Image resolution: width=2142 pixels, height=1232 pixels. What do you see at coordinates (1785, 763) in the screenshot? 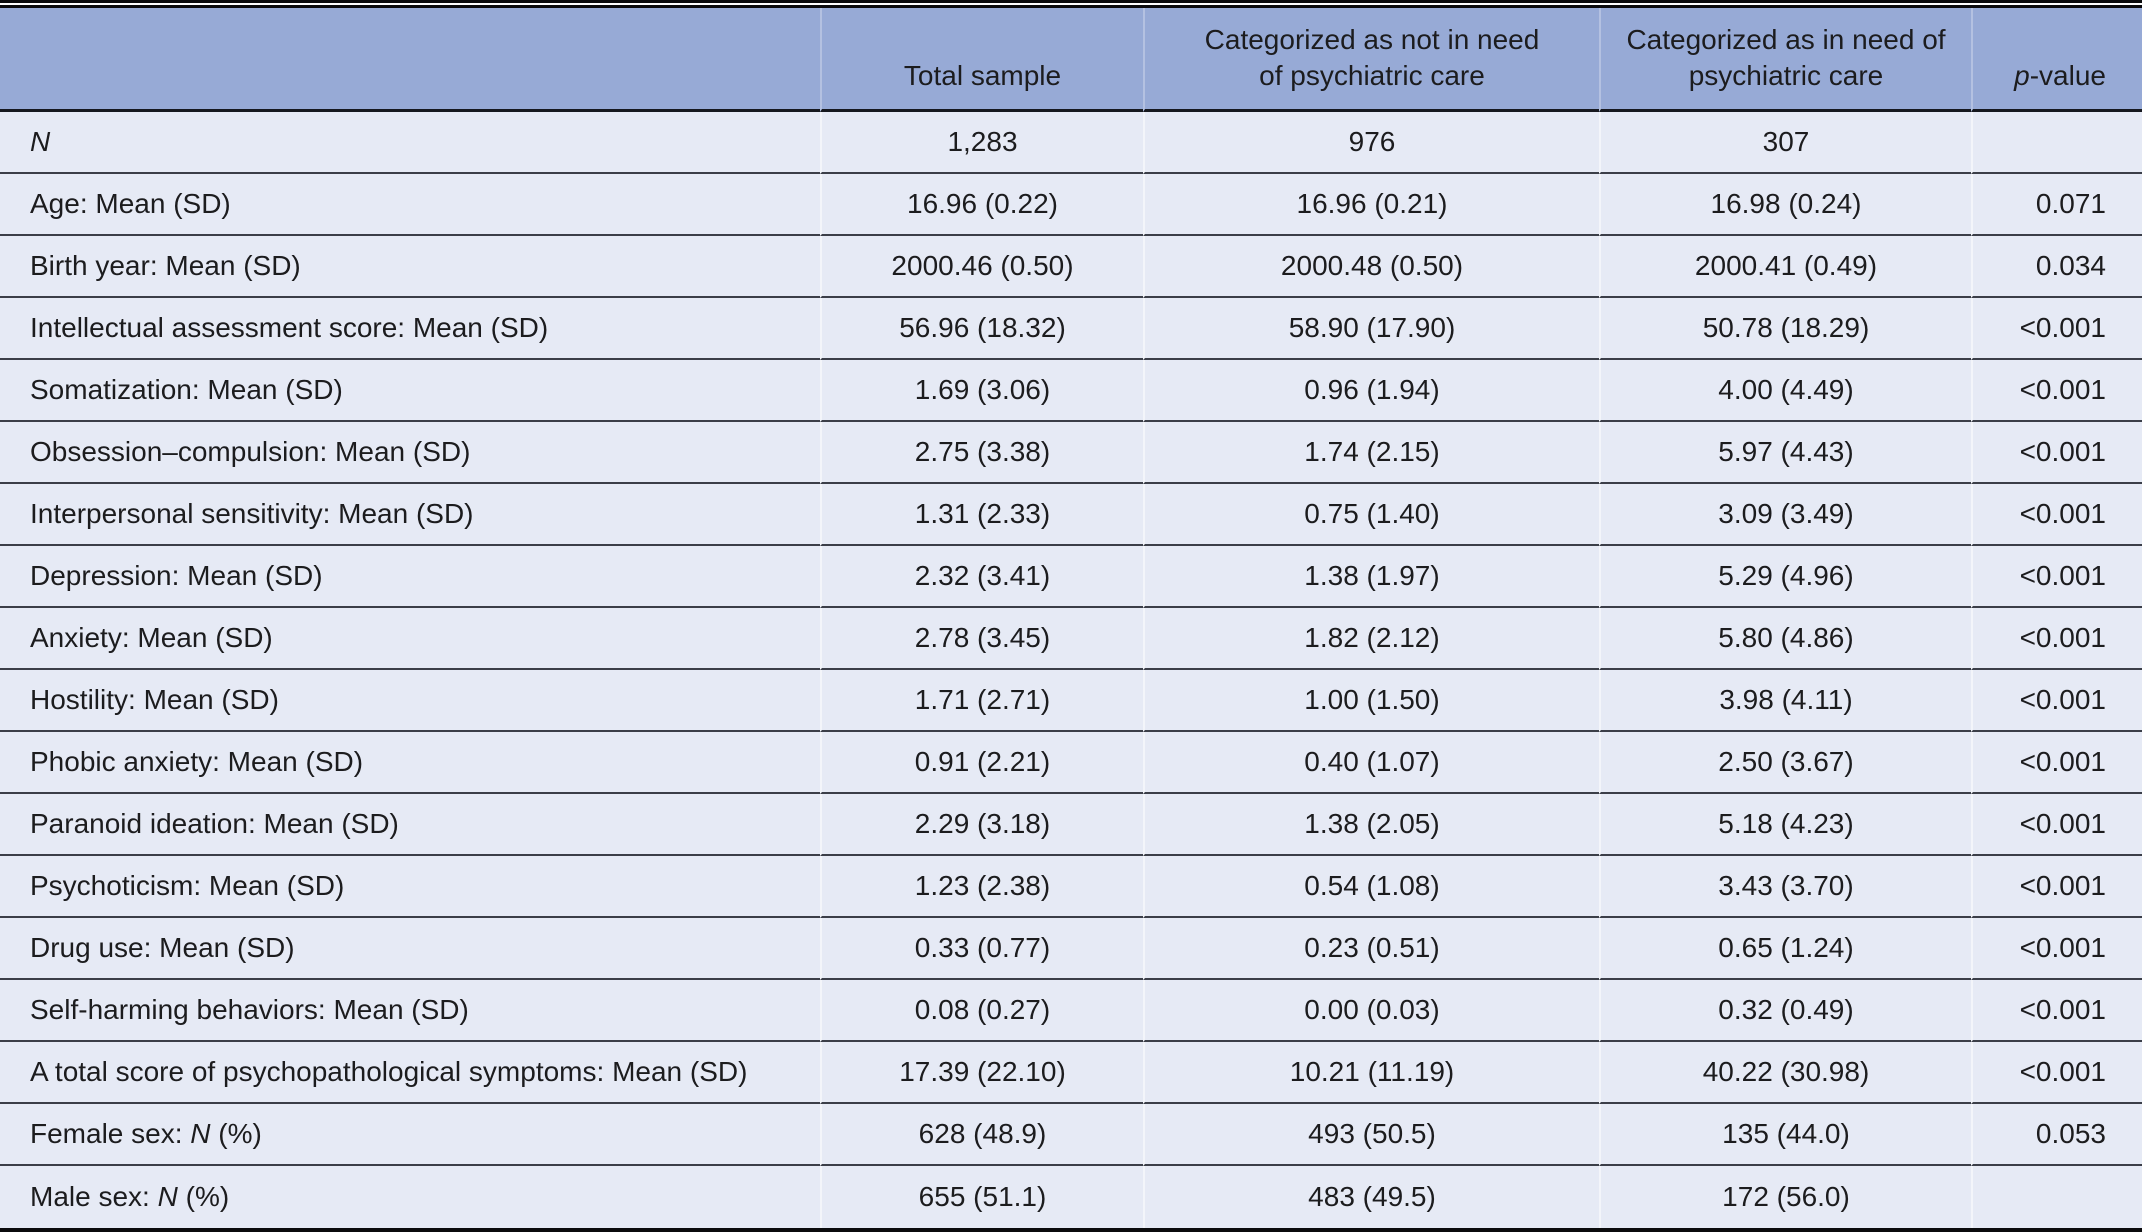
I see `value-cell: 2.50 (3.67)` at bounding box center [1785, 763].